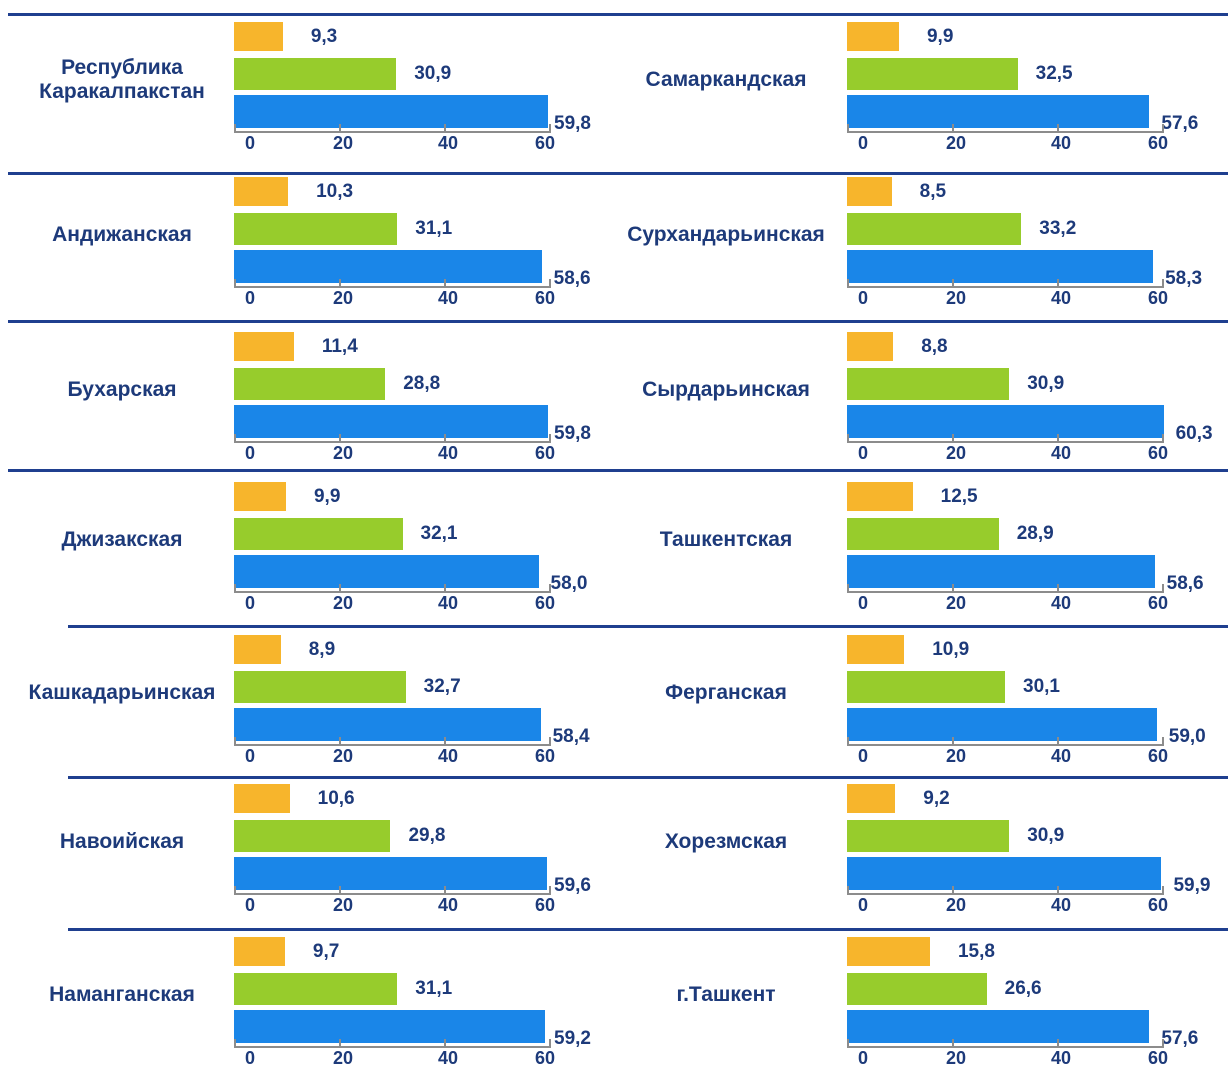 Image resolution: width=1228 pixels, height=1076 pixels. What do you see at coordinates (122, 692) in the screenshot?
I see `region-label: Кашкадарьинская` at bounding box center [122, 692].